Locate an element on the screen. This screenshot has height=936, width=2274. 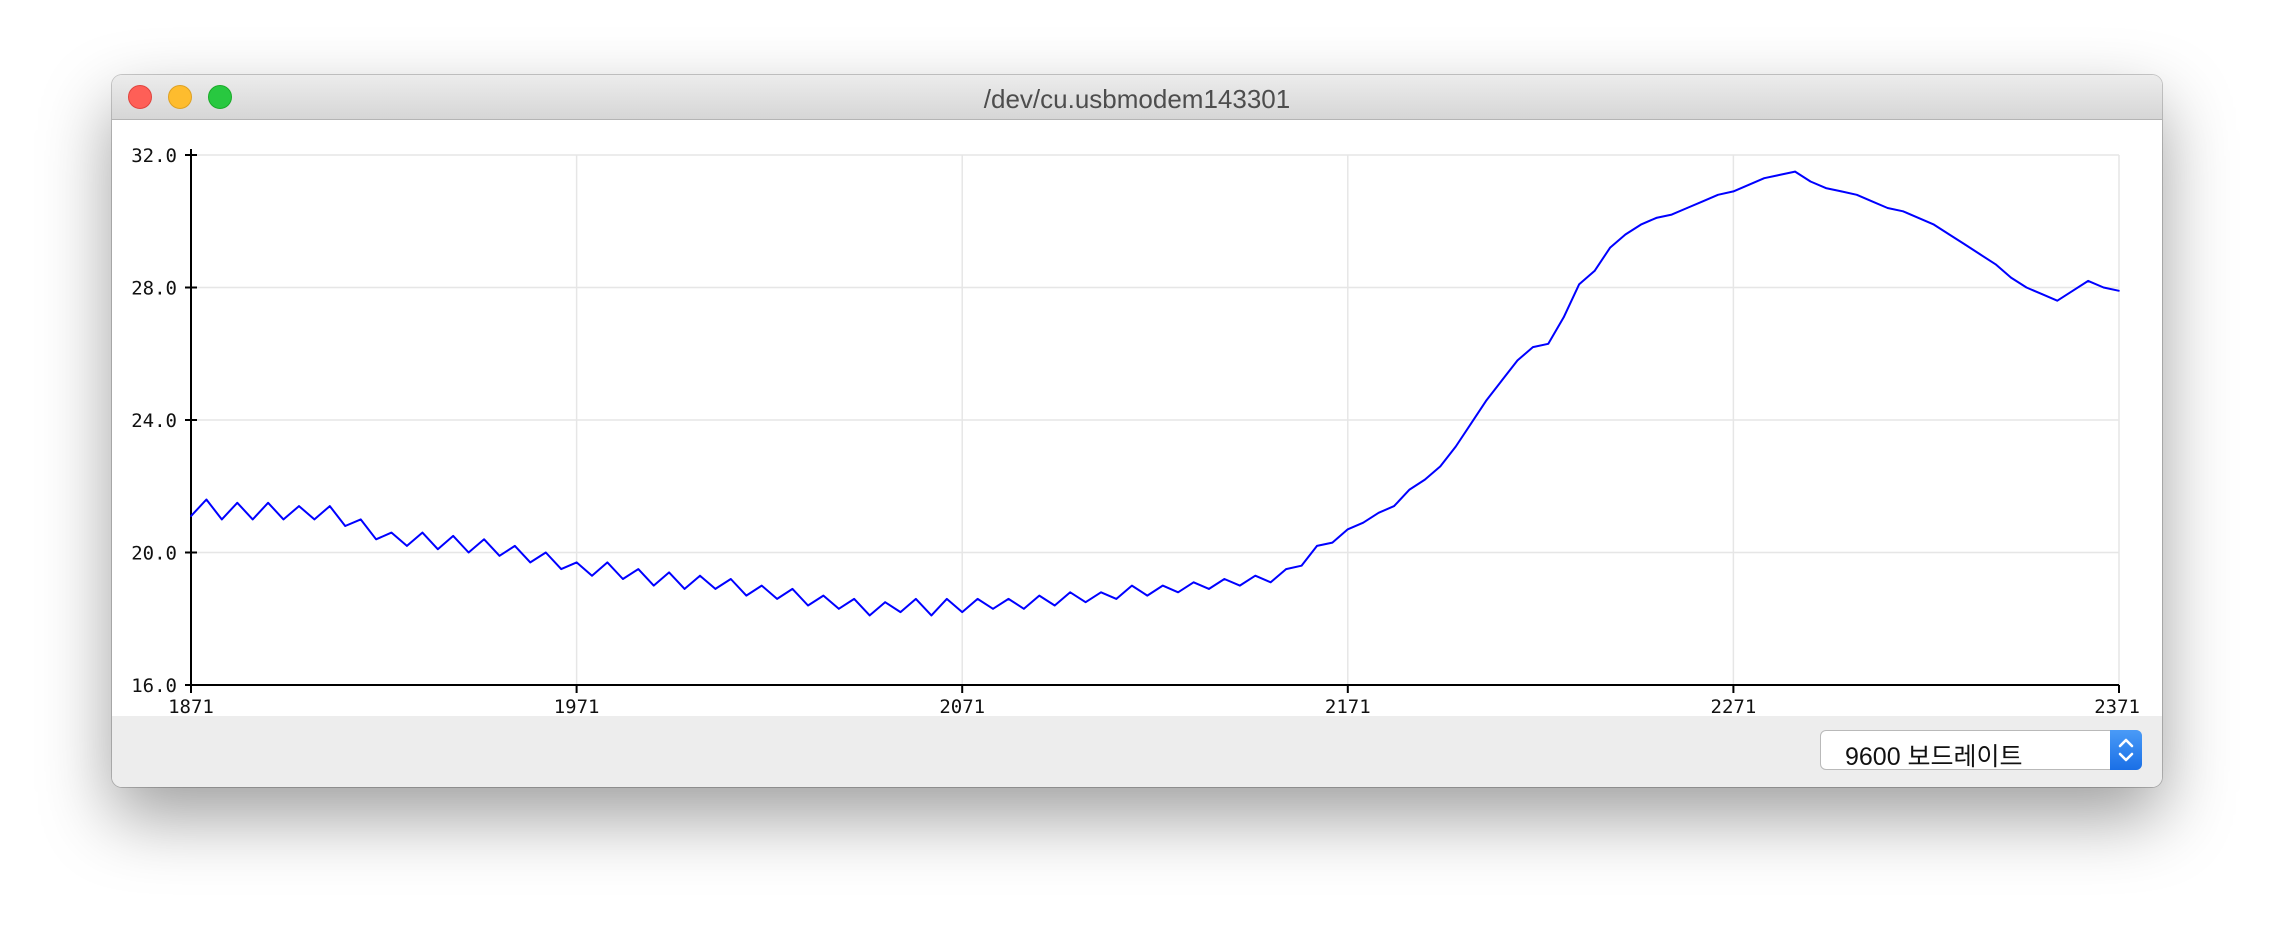
y-tick-label: 32.0 is located at coordinates (154, 156).